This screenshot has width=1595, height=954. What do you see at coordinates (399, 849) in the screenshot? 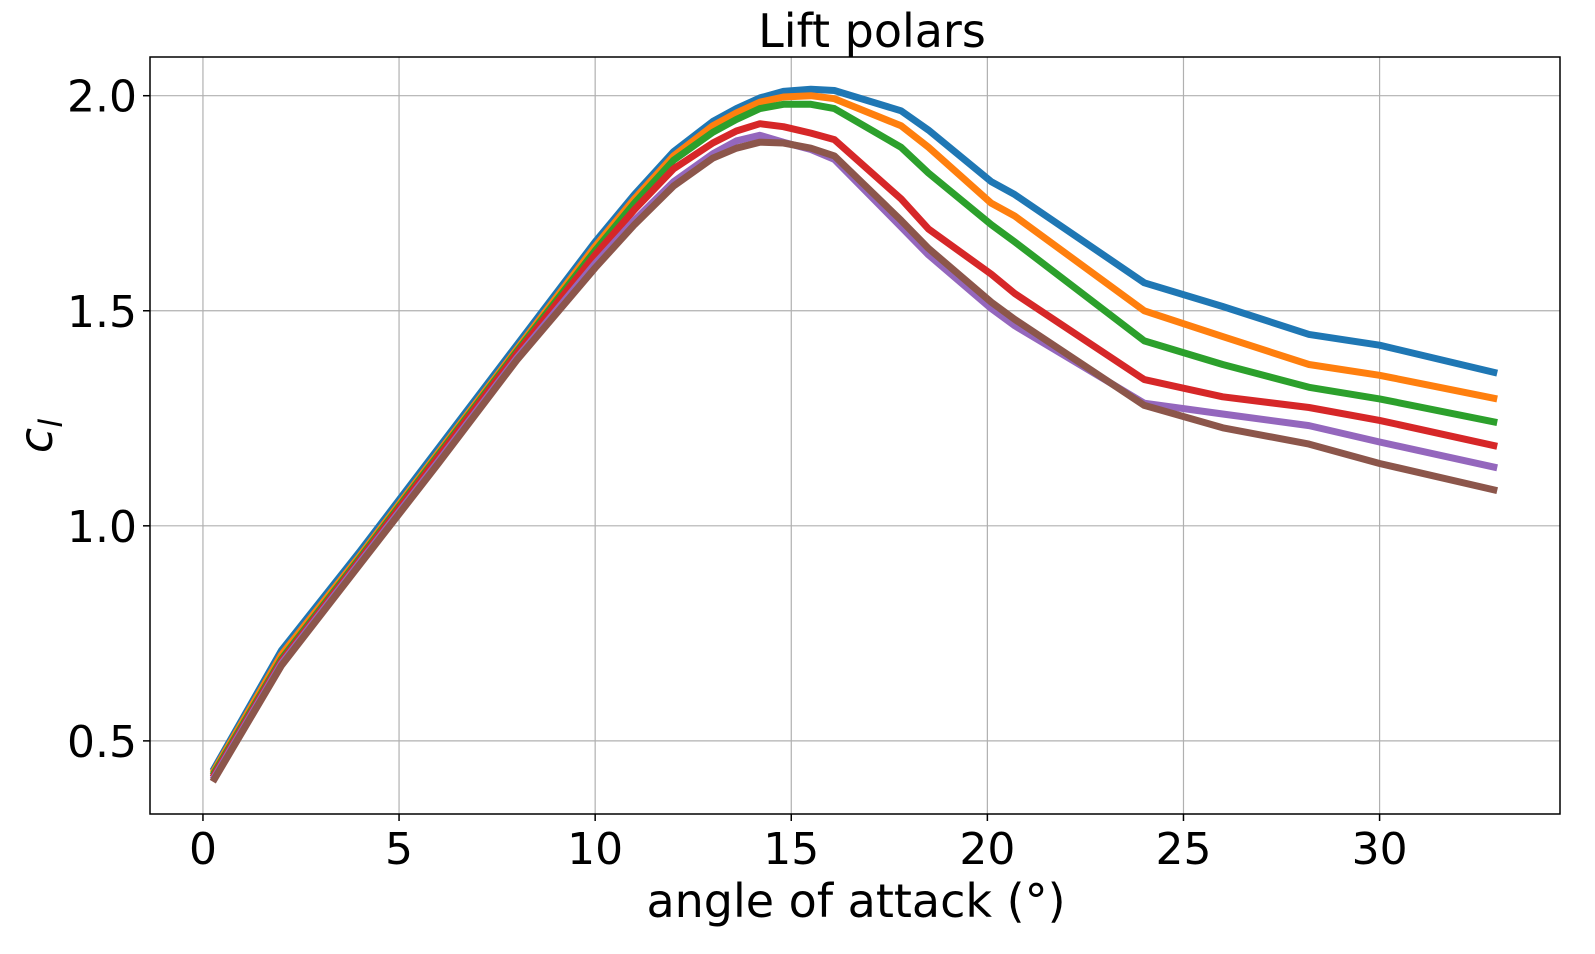
I see `x-tick-label: 5` at bounding box center [399, 849].